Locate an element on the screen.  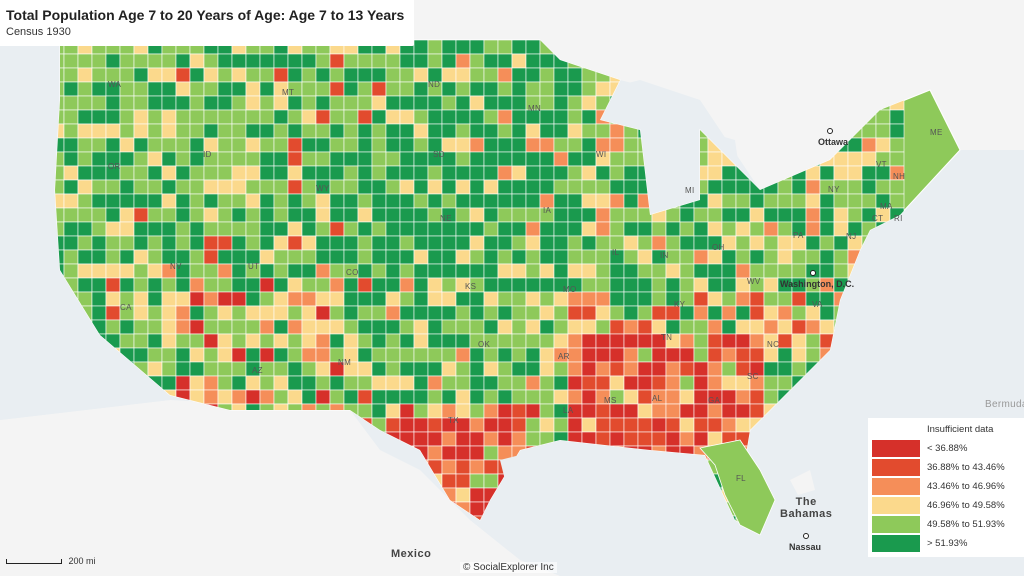
state-label-mo: MO is located at coordinates (570, 289).